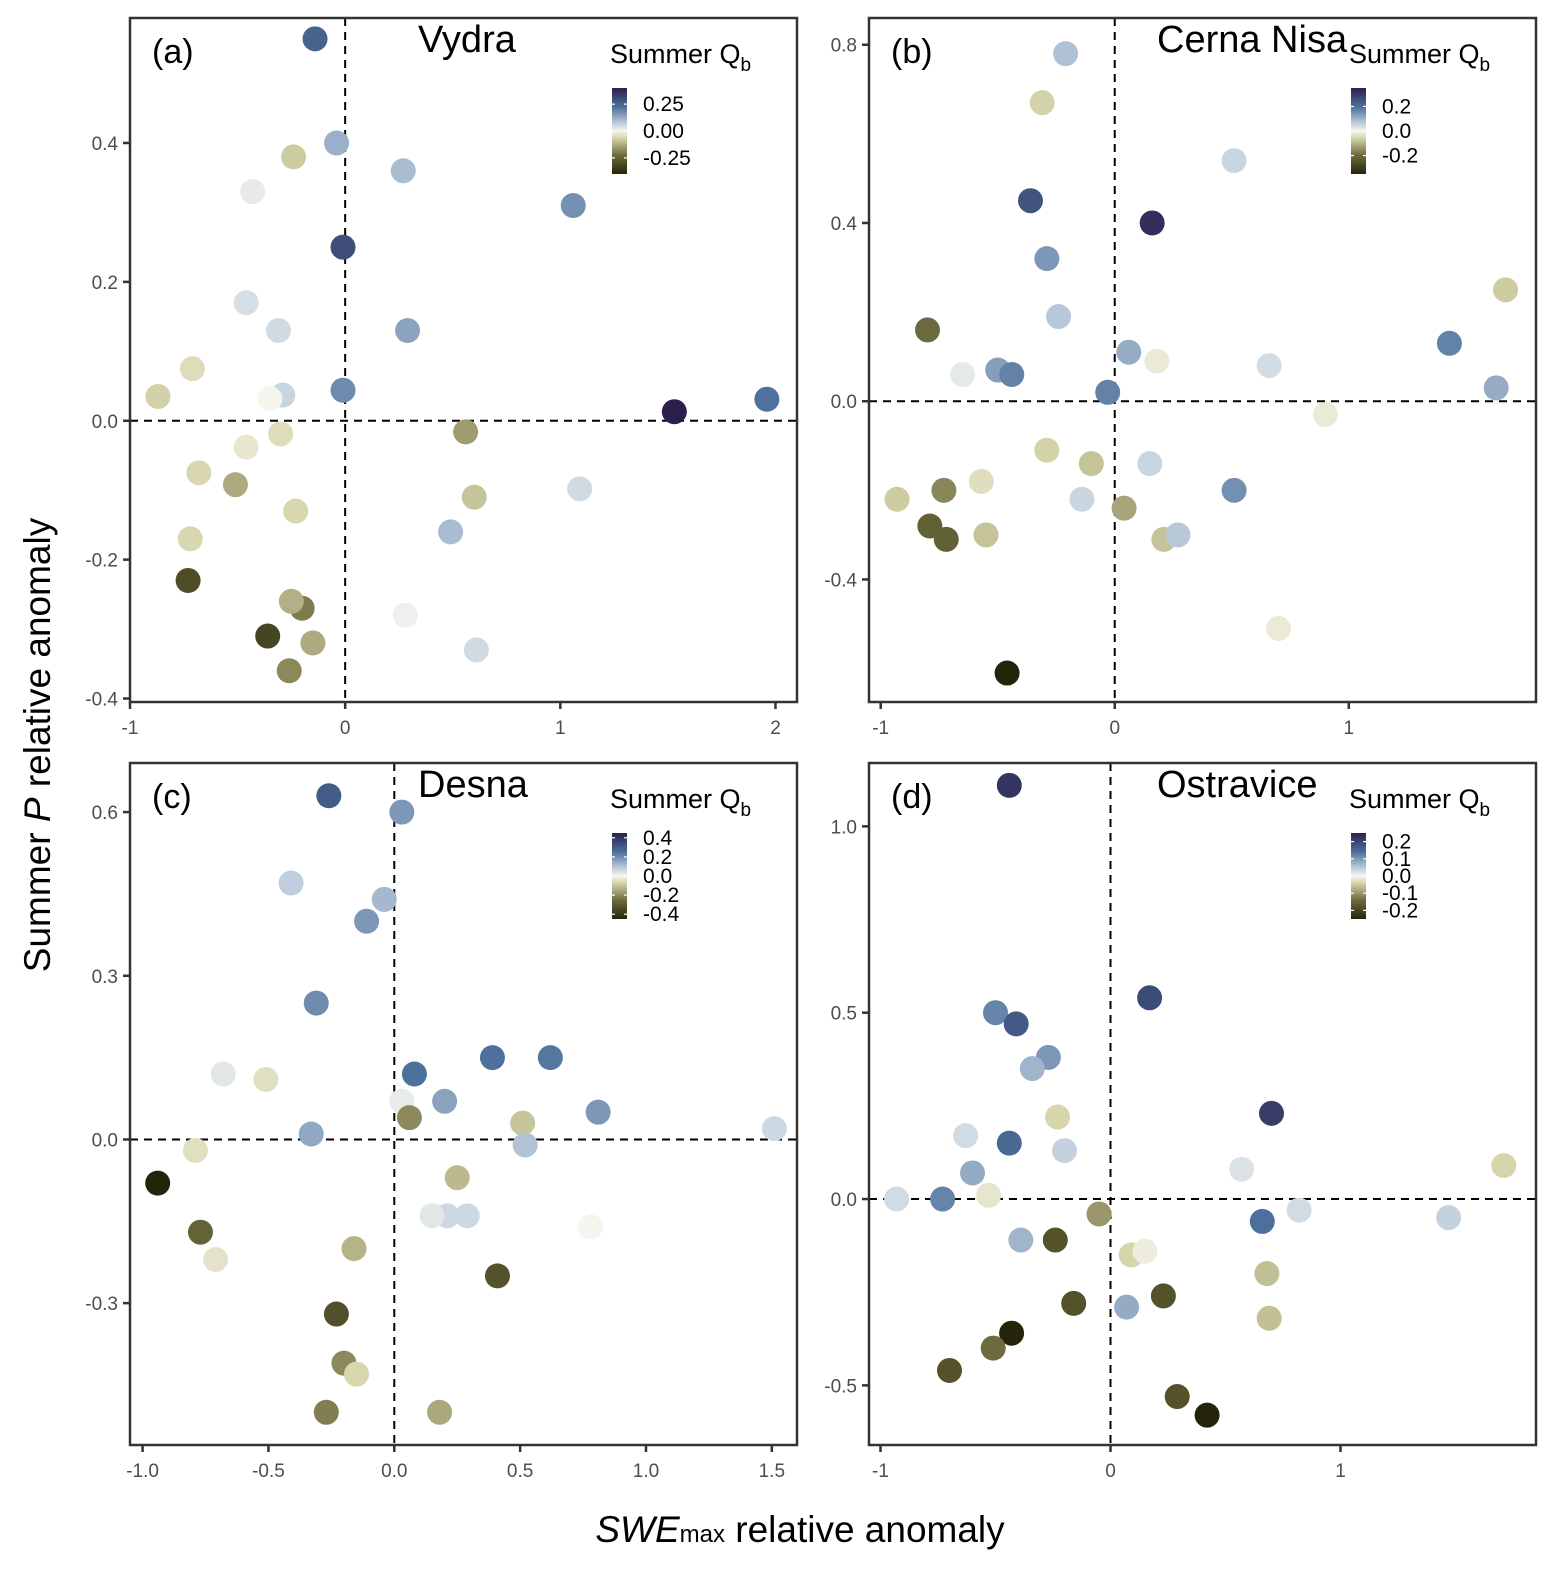 This screenshot has height=1576, width=1564. Describe the element at coordinates (1396, 106) in the screenshot. I see `colorbar-tick-label: 0.2` at that location.